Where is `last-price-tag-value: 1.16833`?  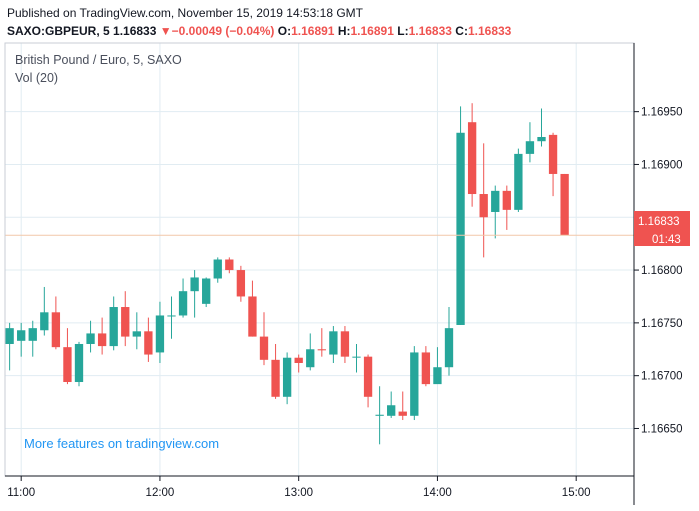
last-price-tag-value: 1.16833 is located at coordinates (659, 222).